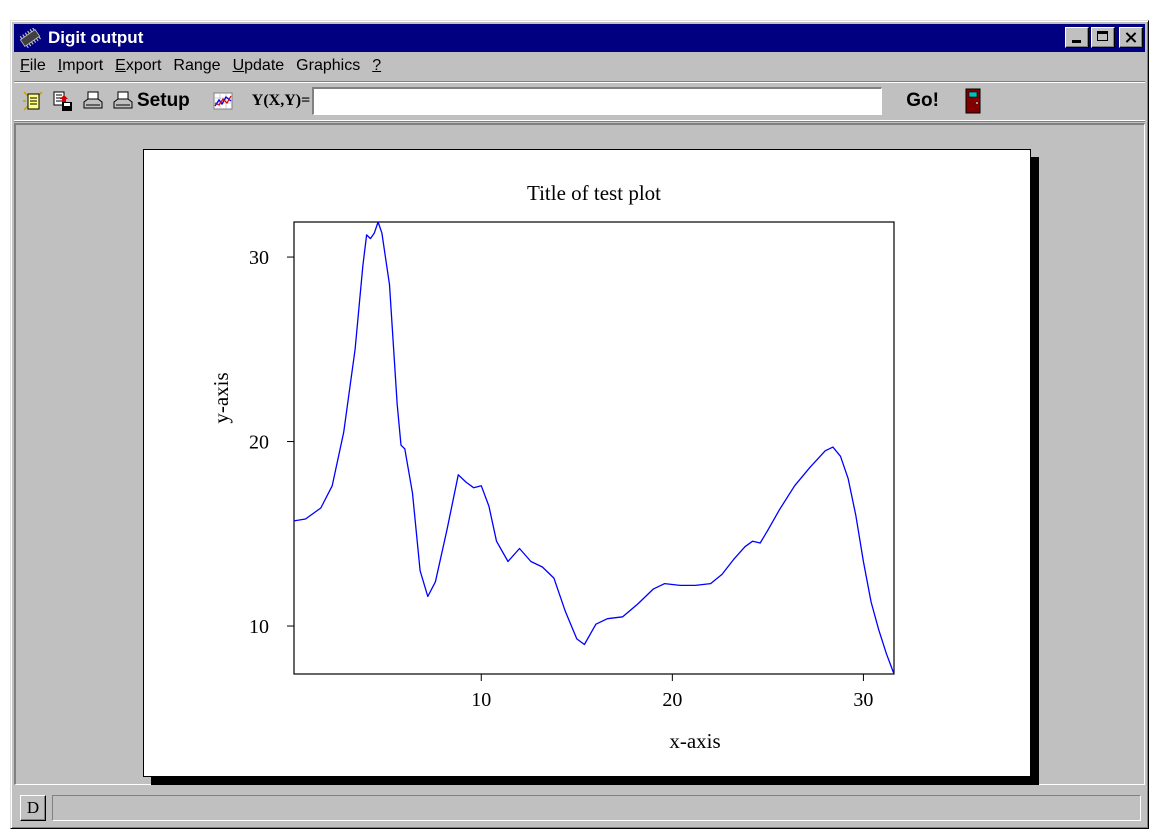 This screenshot has width=1161, height=832. What do you see at coordinates (96, 37) in the screenshot?
I see `window-title: Digit output` at bounding box center [96, 37].